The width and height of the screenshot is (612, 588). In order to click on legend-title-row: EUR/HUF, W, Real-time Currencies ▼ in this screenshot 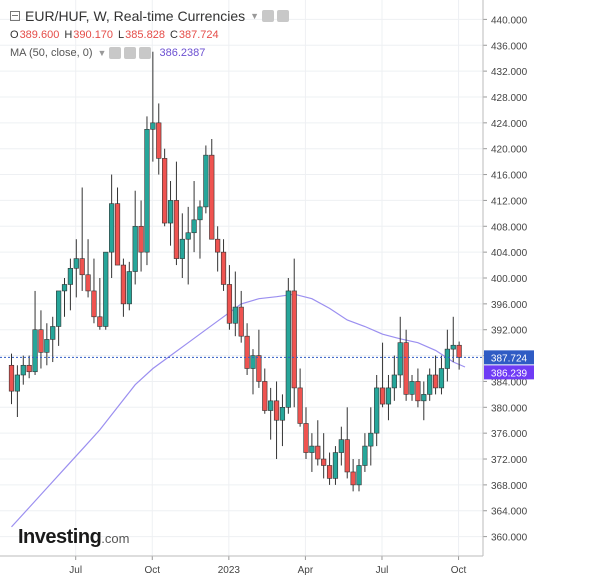, I will do `click(150, 16)`.